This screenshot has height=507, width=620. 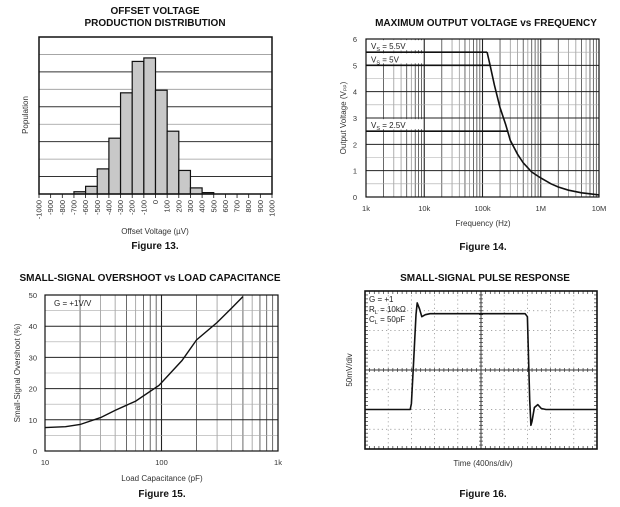 I want to click on x-tick-label: -700, so click(x=73, y=207).